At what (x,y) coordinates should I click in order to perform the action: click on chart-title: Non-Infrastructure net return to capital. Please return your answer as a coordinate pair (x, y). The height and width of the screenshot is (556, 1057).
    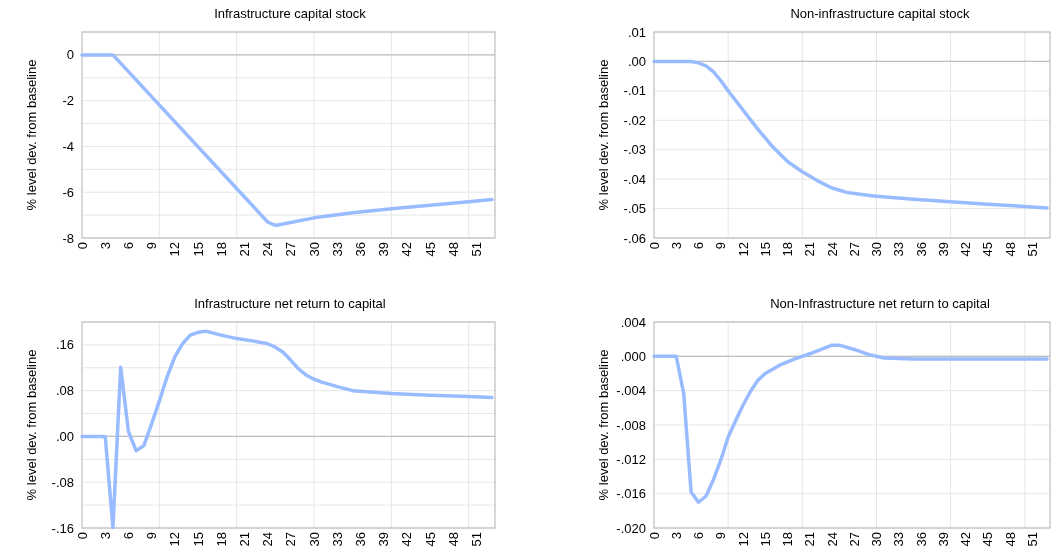
    Looking at the image, I should click on (880, 303).